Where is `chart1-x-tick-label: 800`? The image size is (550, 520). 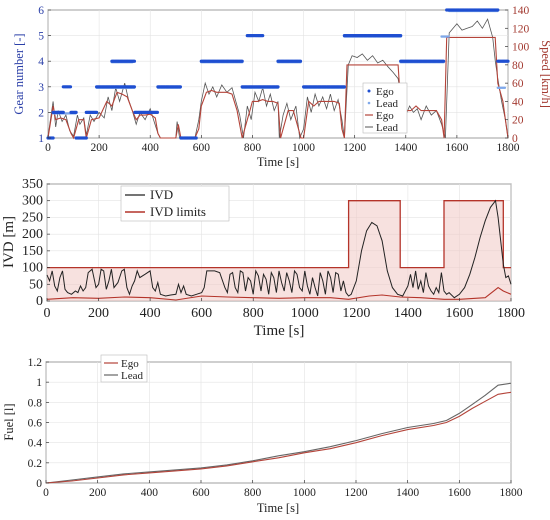
chart1-x-tick-label: 800 is located at coordinates (253, 148).